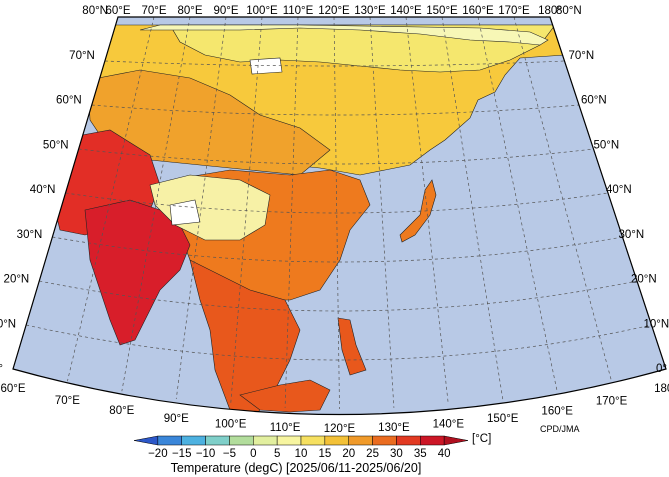  Describe the element at coordinates (82, 56) in the screenshot. I see `left-latitude-label: 70°N` at that location.